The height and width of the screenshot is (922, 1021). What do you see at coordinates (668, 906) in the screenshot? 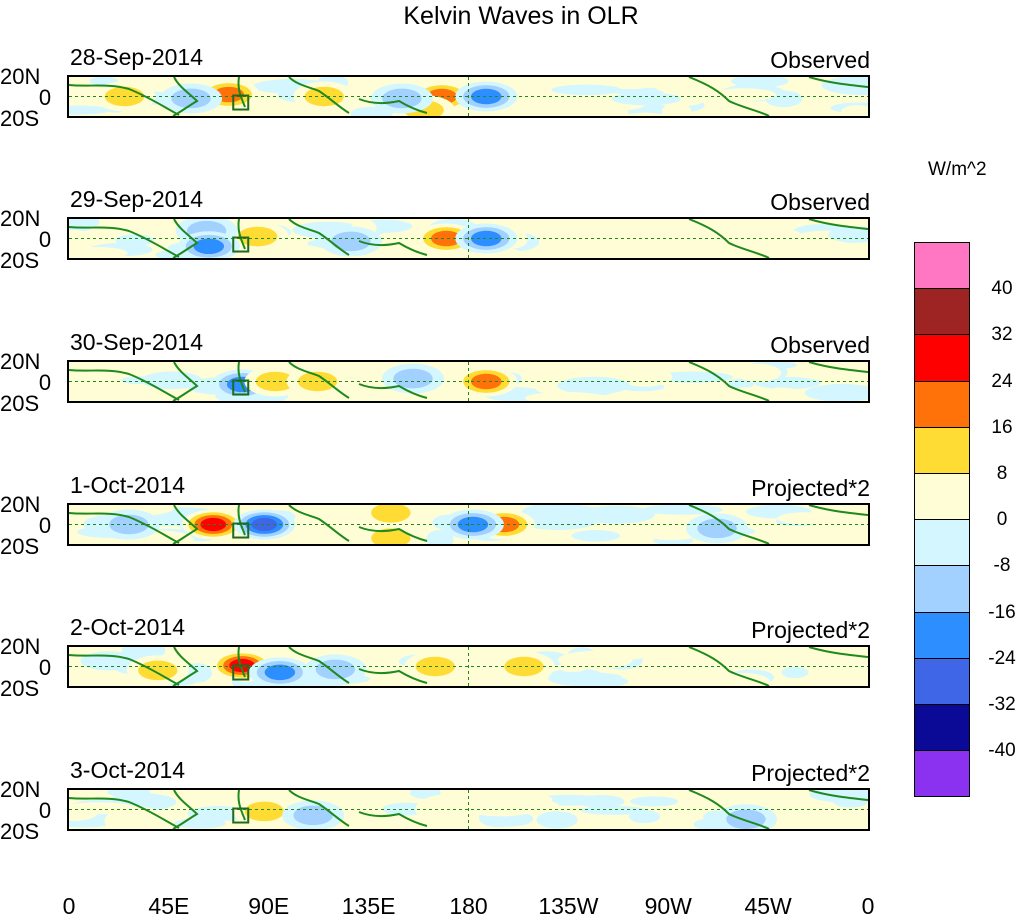
I see `lon-label: 90W` at bounding box center [668, 906].